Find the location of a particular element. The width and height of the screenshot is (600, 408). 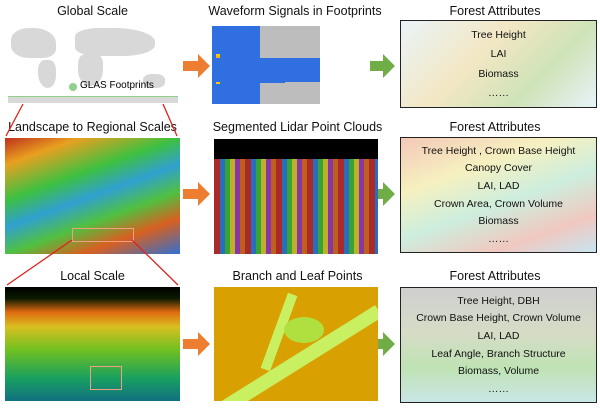

attribute: Crown Area, Crown Volume is located at coordinates (498, 203).